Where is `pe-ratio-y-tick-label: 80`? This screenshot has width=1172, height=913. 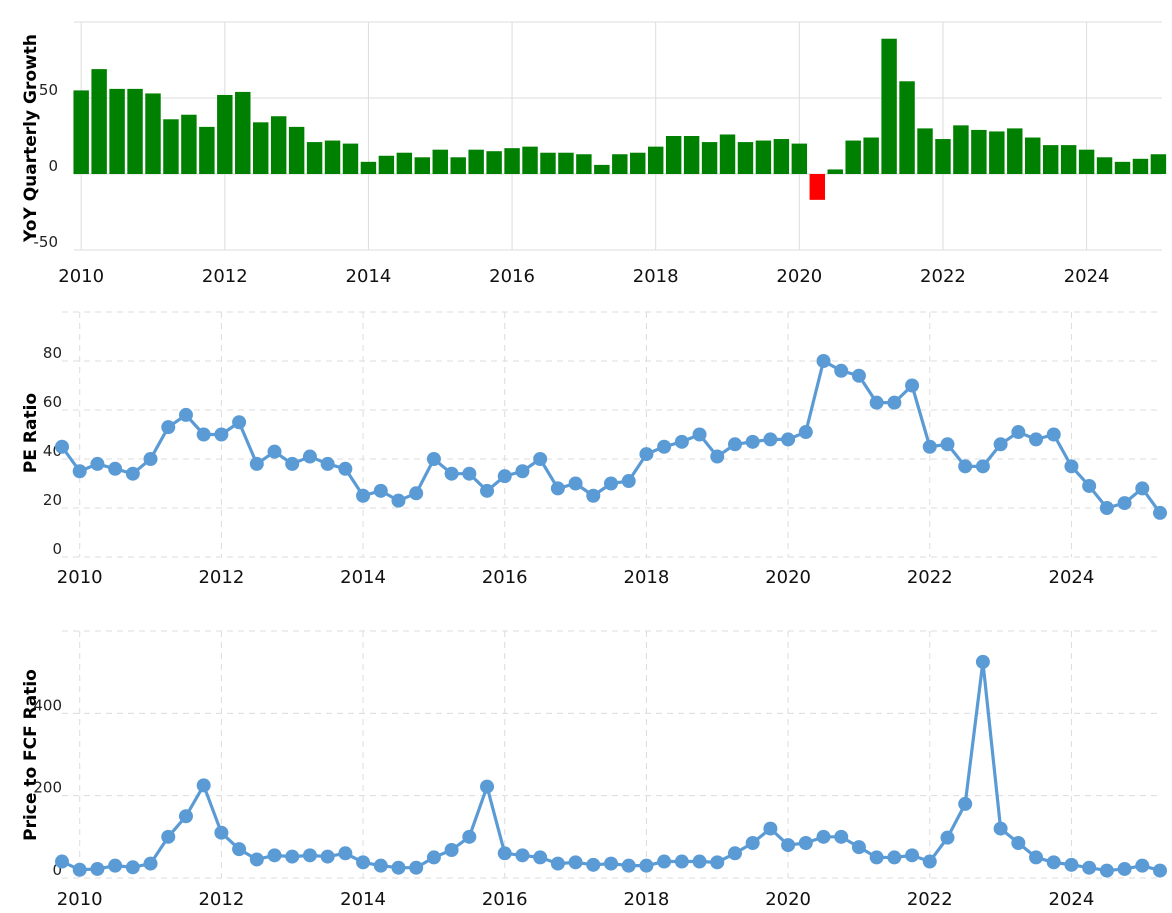 pe-ratio-y-tick-label: 80 is located at coordinates (52, 353).